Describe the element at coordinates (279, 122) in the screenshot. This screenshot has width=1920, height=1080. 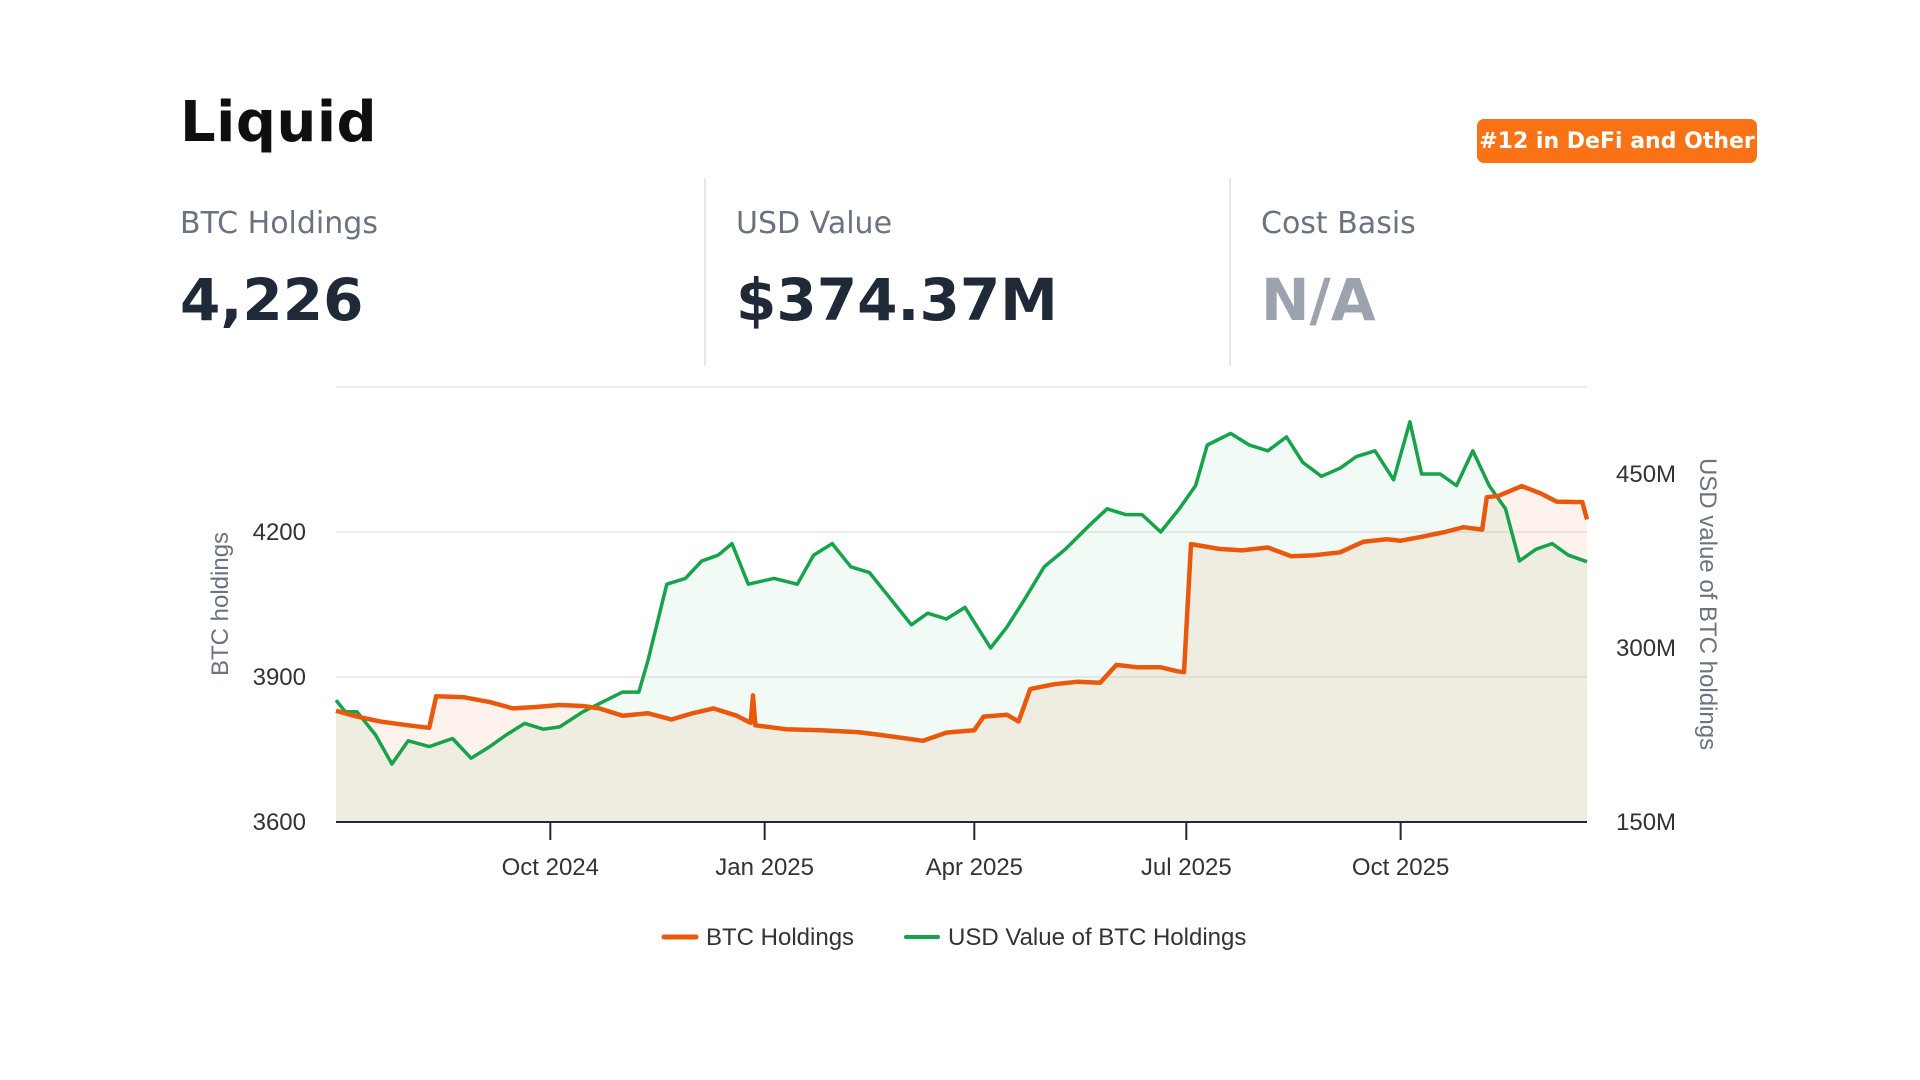
I see `page-title: Liquid` at that location.